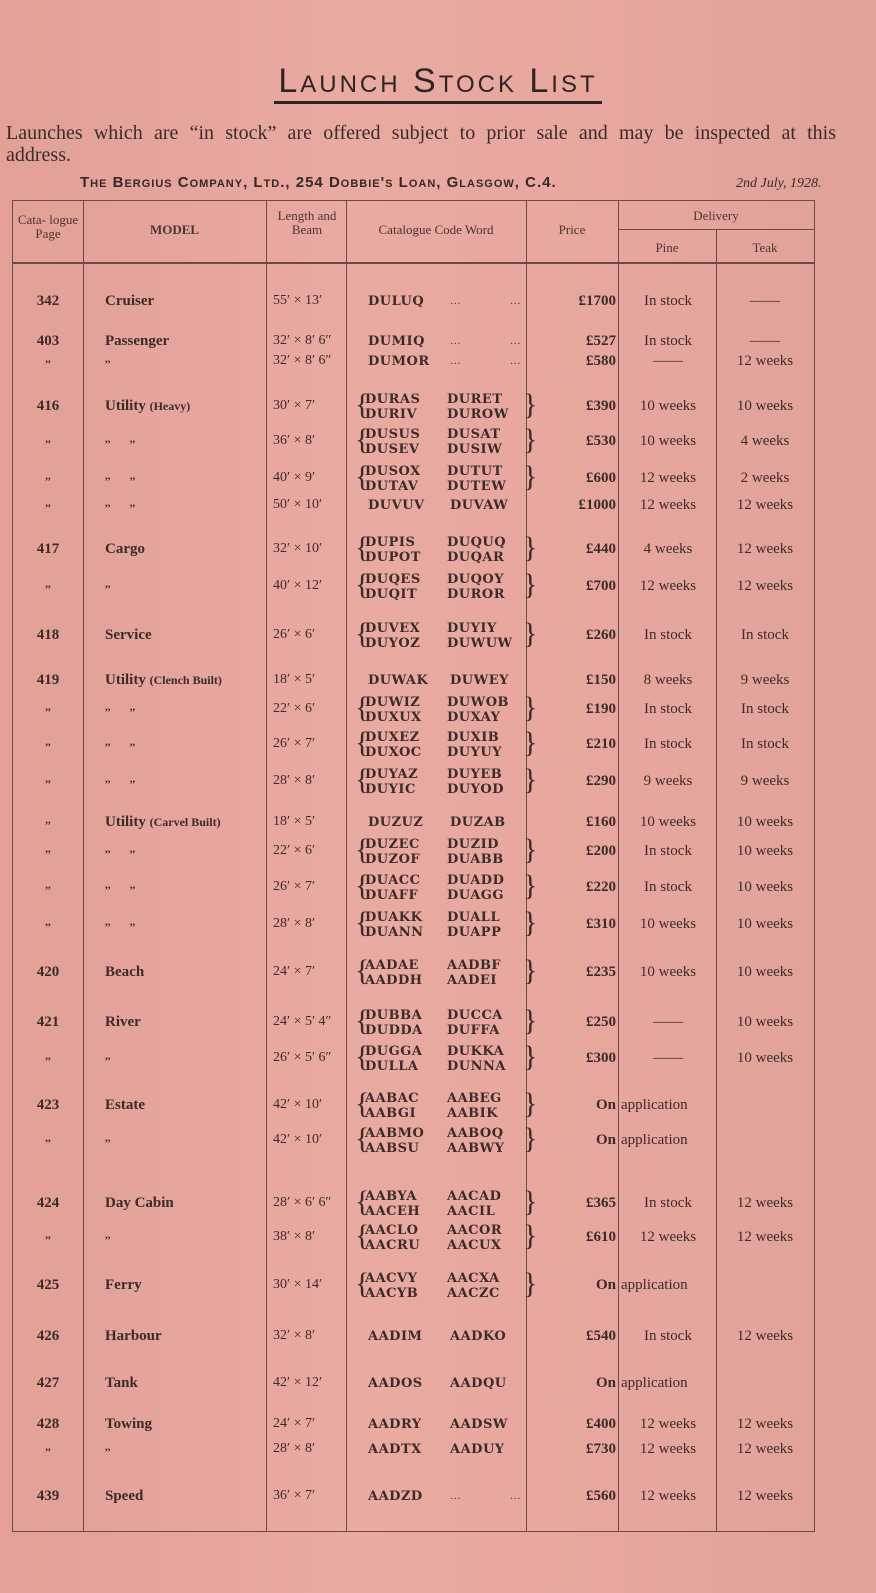  Describe the element at coordinates (450, 505) in the screenshot. I see `code-line: DUVUV DUVAW` at that location.